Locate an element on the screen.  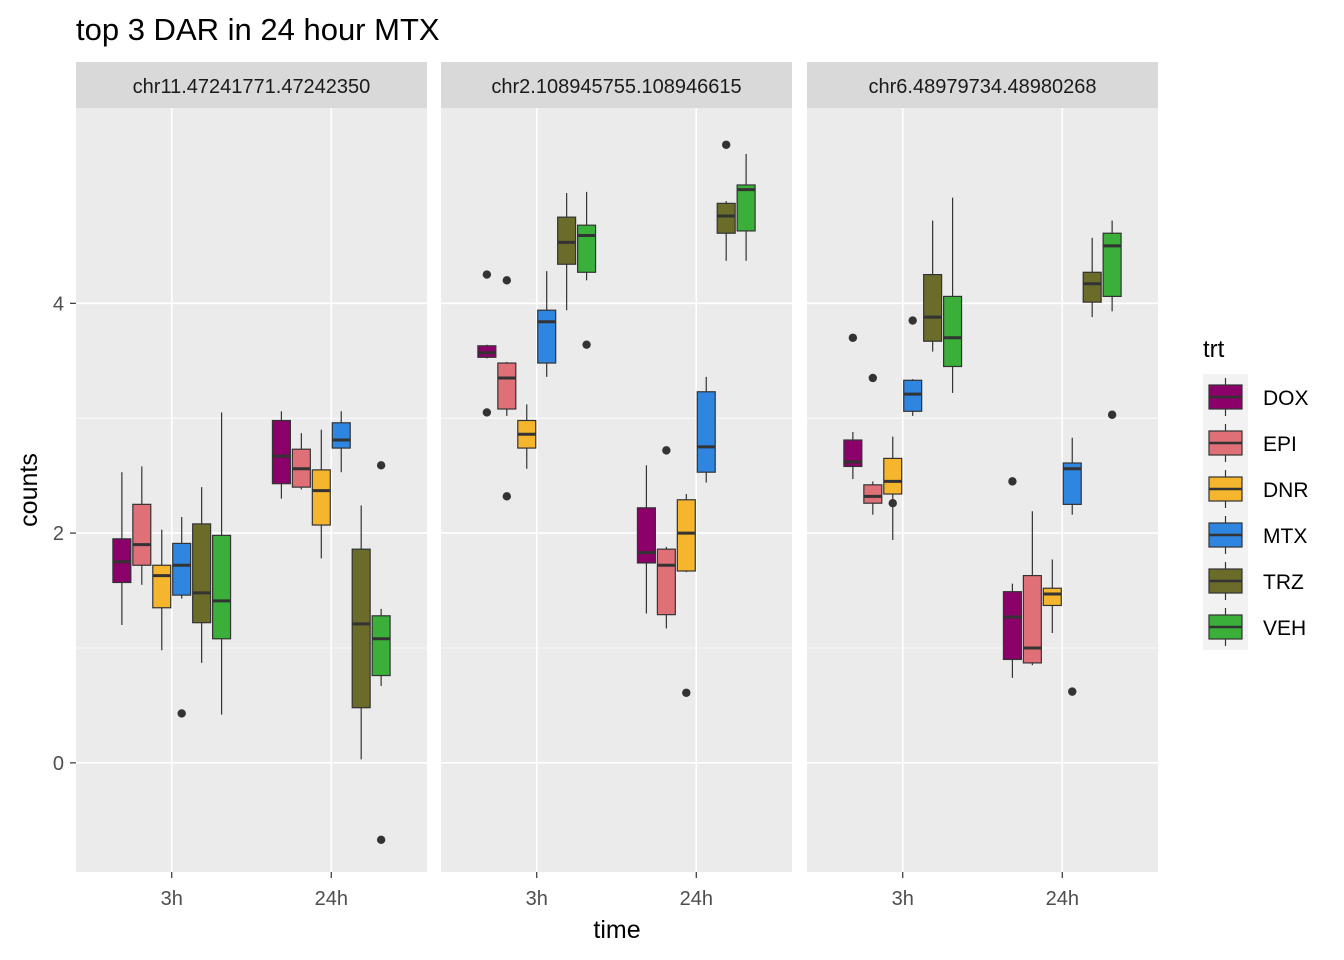
legend-key-background is located at coordinates (1225, 512).